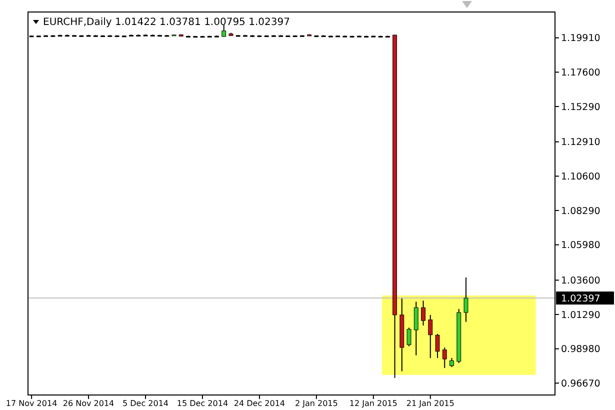 This screenshot has height=410, width=615. Describe the element at coordinates (316, 403) in the screenshot. I see `x-tick-label: 2 Jan 2015` at that location.